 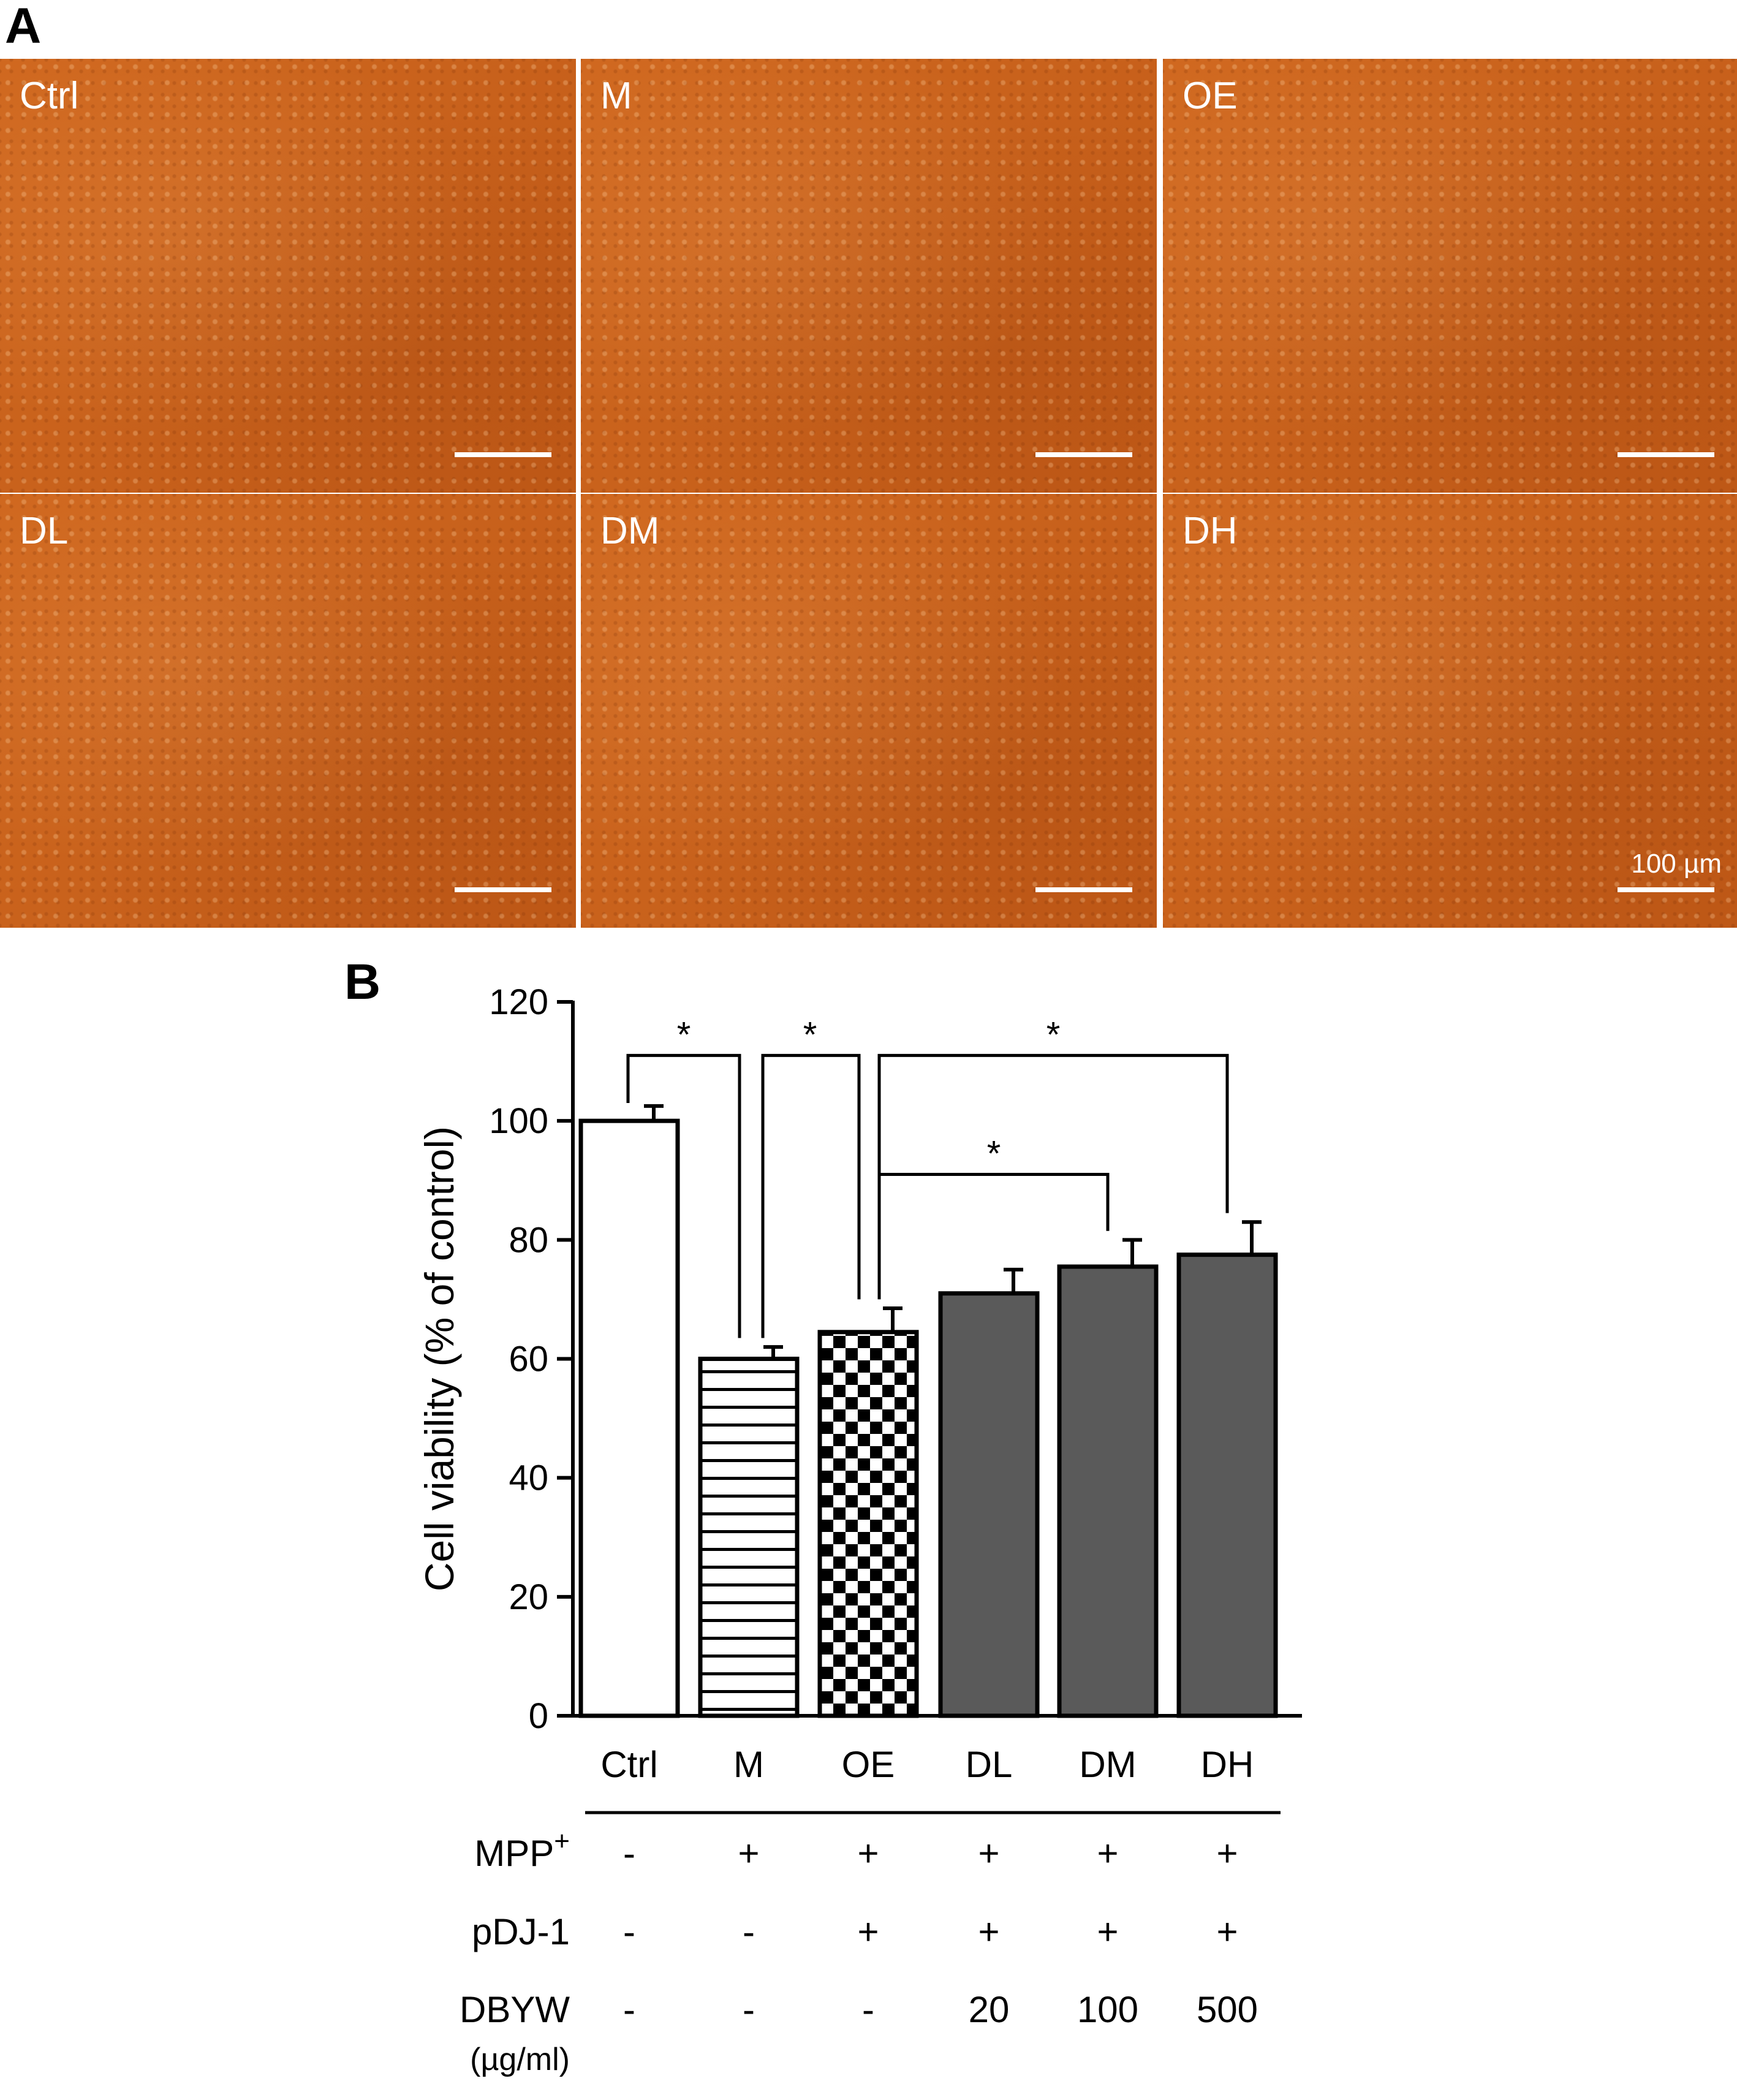 I want to click on y-tick-label: 20, so click(x=529, y=1597).